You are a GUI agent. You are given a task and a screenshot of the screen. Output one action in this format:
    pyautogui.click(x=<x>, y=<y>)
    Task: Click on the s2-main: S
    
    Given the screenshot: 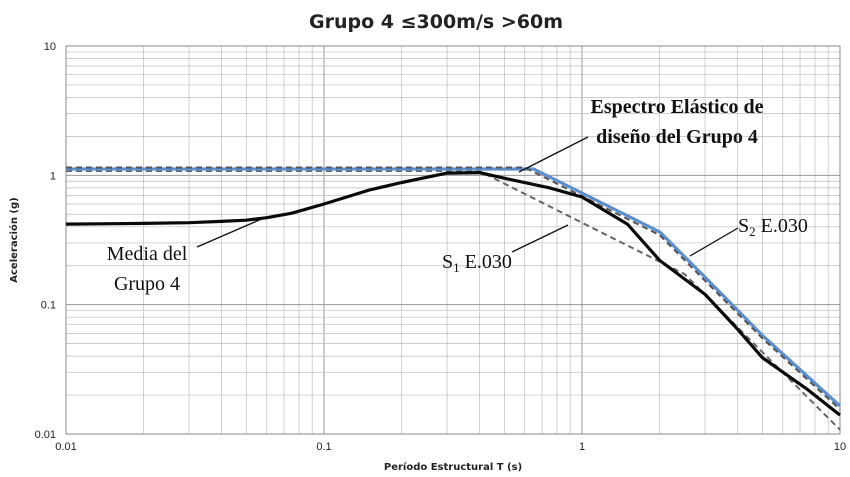 What is the action you would take?
    pyautogui.click(x=743, y=226)
    